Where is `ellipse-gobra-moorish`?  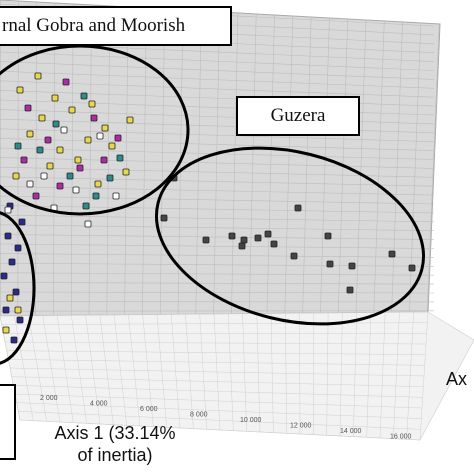
ellipse-gobra-moorish is located at coordinates (95, 130).